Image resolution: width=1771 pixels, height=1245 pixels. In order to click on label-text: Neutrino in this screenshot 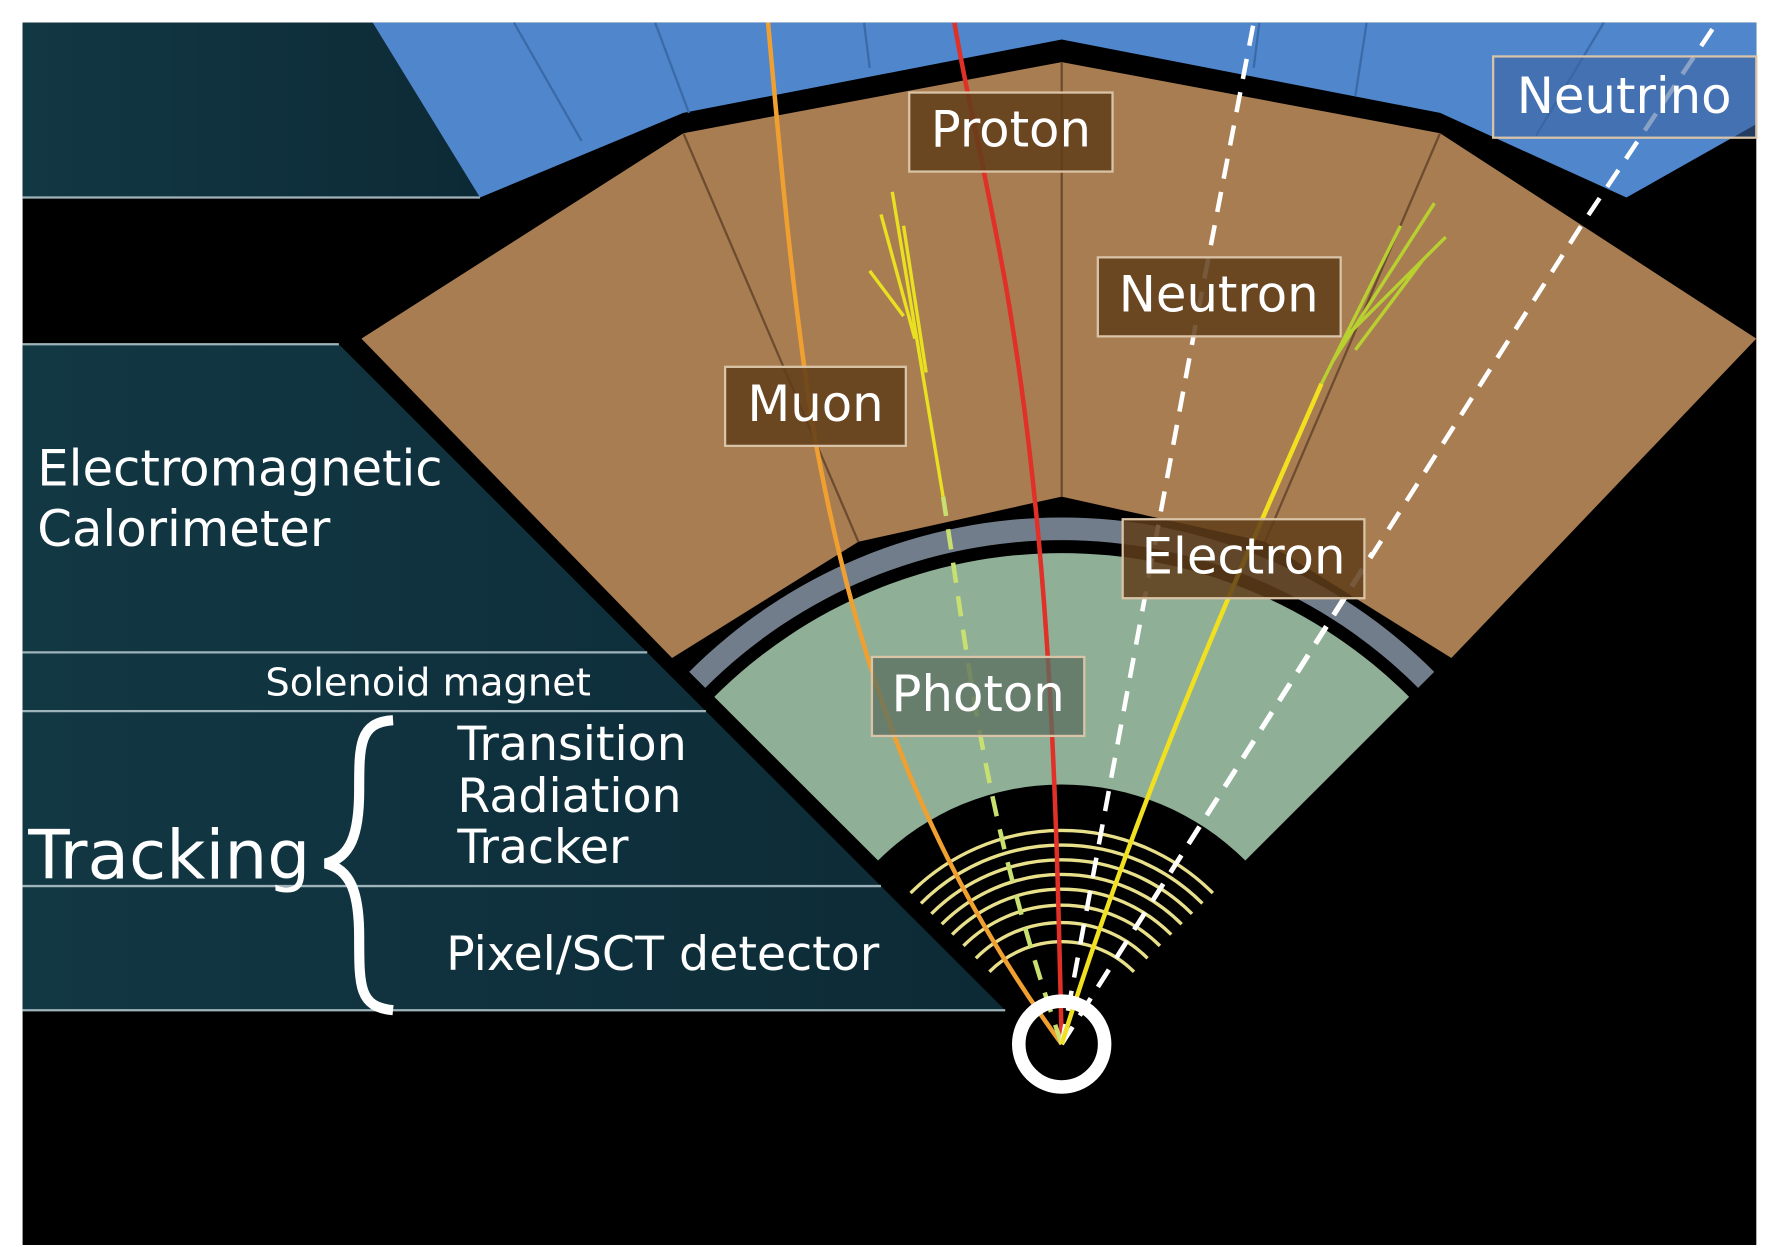, I will do `click(1624, 96)`.